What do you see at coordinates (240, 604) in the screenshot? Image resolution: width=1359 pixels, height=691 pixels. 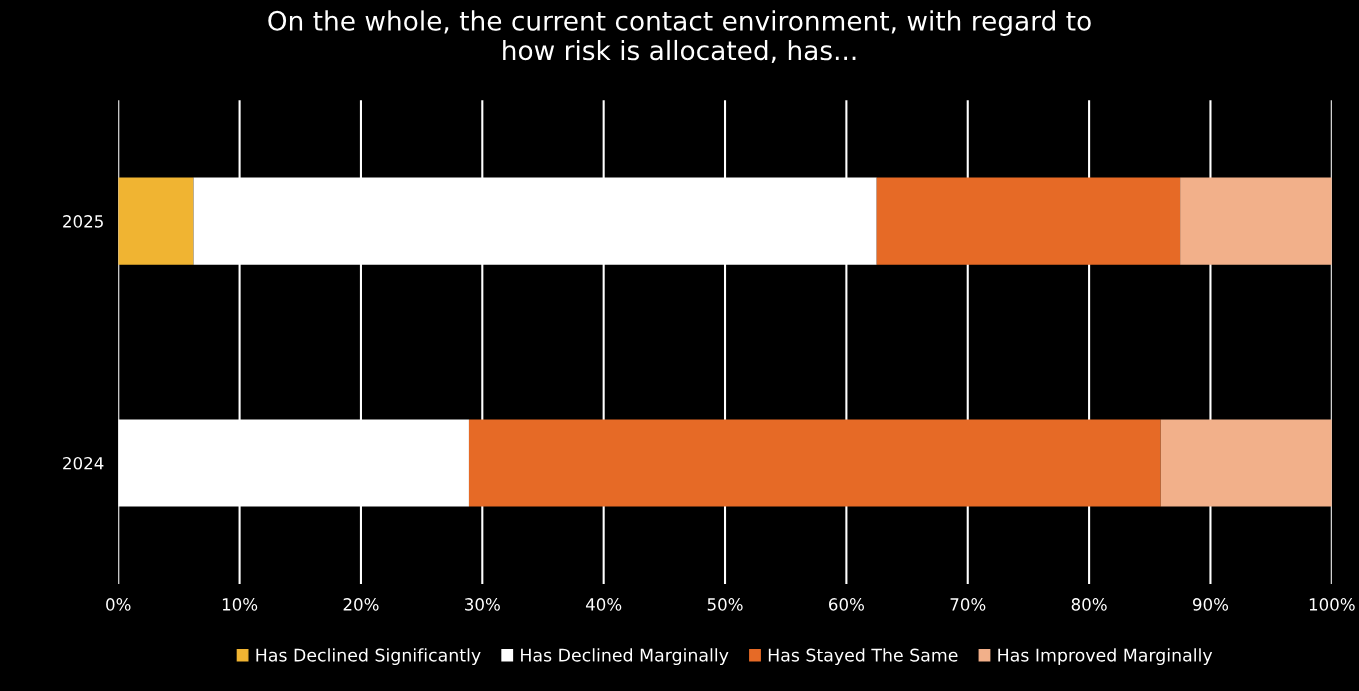 I see `x-tick-label: 10%` at bounding box center [240, 604].